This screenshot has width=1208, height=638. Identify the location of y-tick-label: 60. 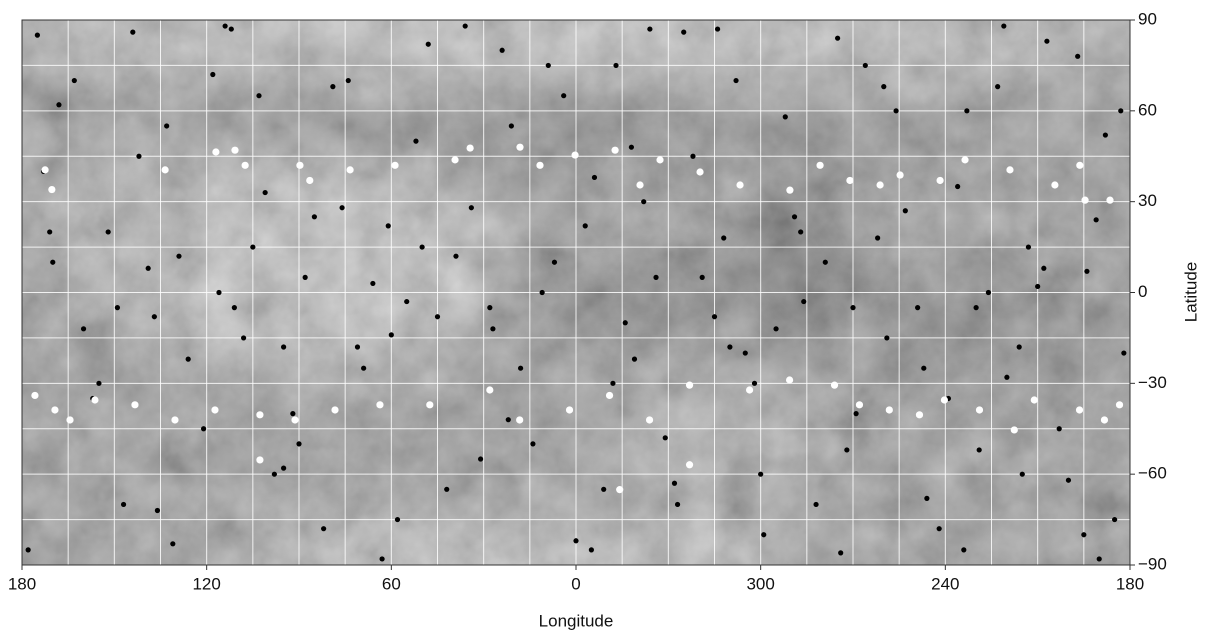
(1147, 109).